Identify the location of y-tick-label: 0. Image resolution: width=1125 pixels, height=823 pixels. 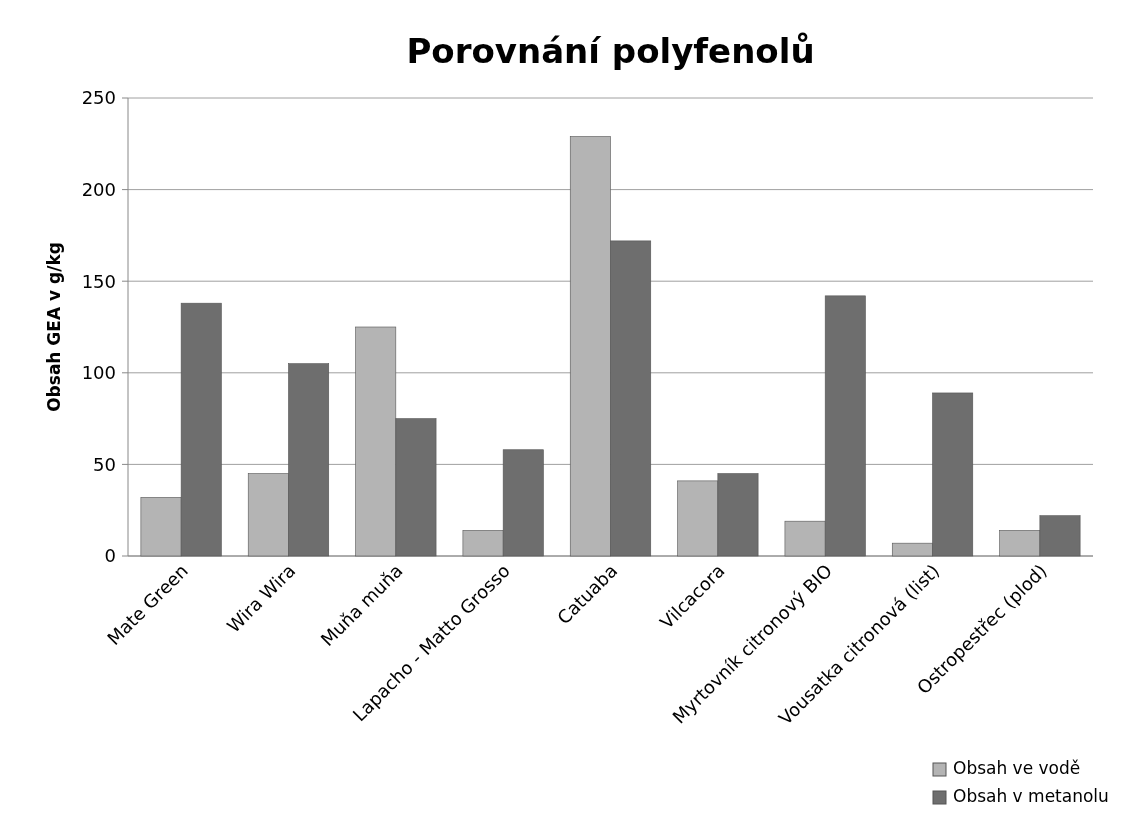
(110, 556).